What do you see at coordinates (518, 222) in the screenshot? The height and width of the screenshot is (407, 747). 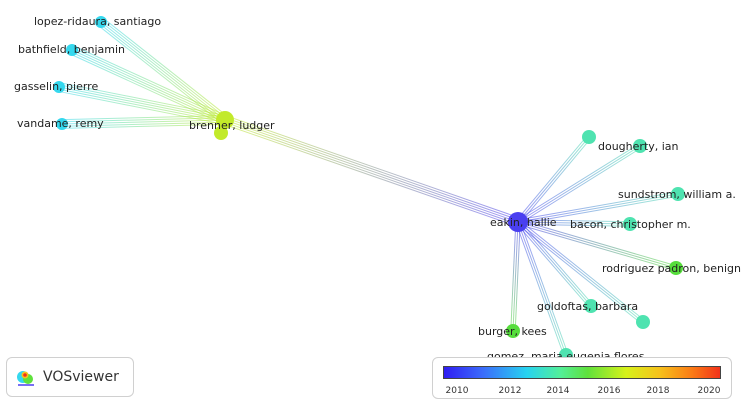 I see `node-eakin` at bounding box center [518, 222].